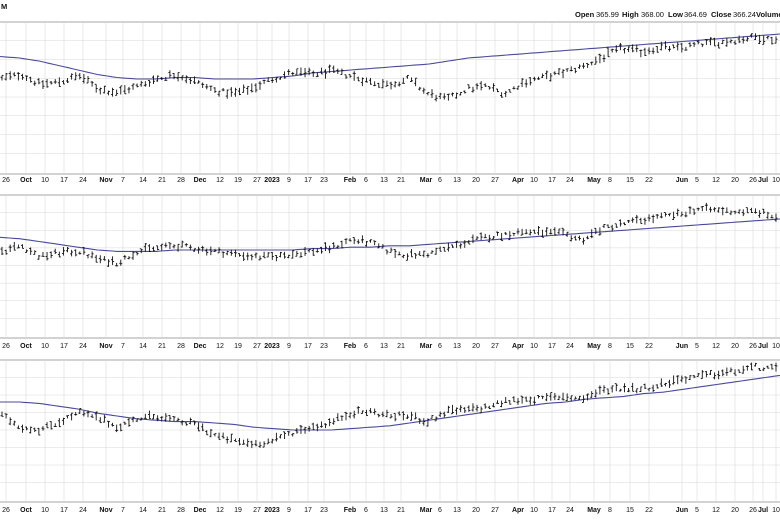  Describe the element at coordinates (123, 180) in the screenshot. I see `x-tick-label: 7` at that location.